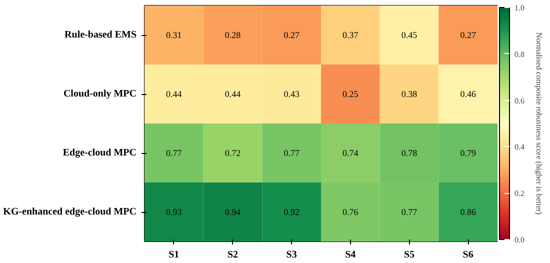 The height and width of the screenshot is (263, 550). I want to click on color-bar-label: 0.4, so click(519, 147).